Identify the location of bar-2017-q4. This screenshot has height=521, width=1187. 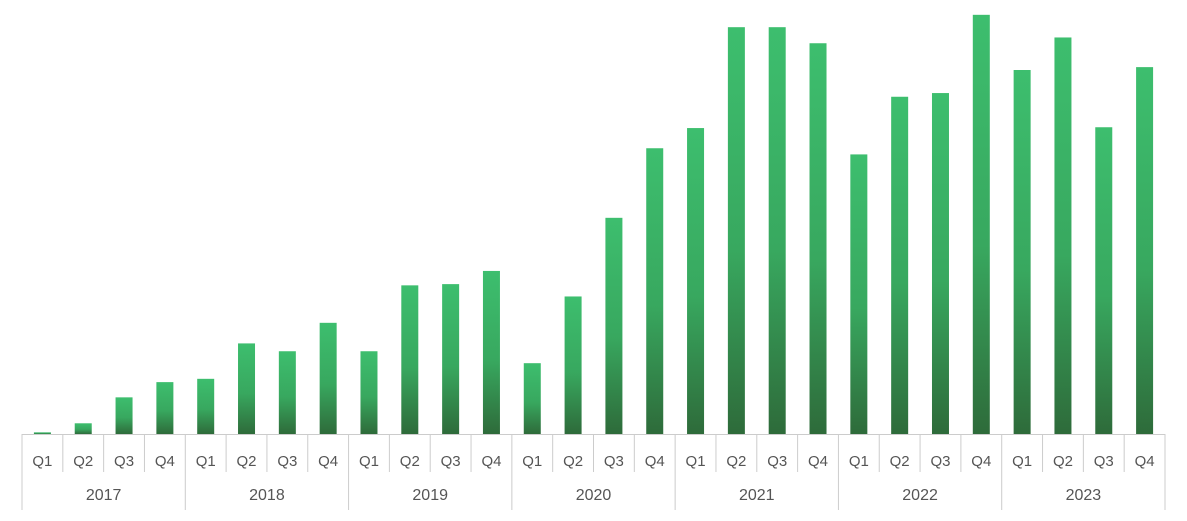
(165, 408).